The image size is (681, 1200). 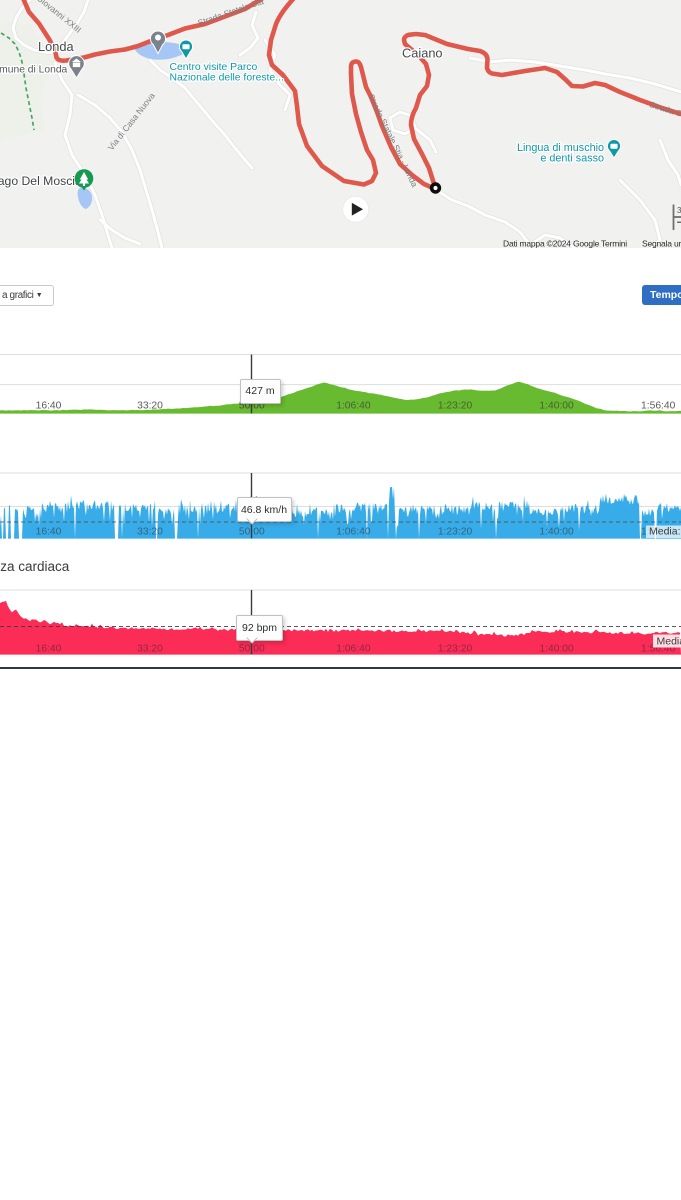 I want to click on svg-text: Dati mappa ©2024 Google, so click(x=551, y=244).